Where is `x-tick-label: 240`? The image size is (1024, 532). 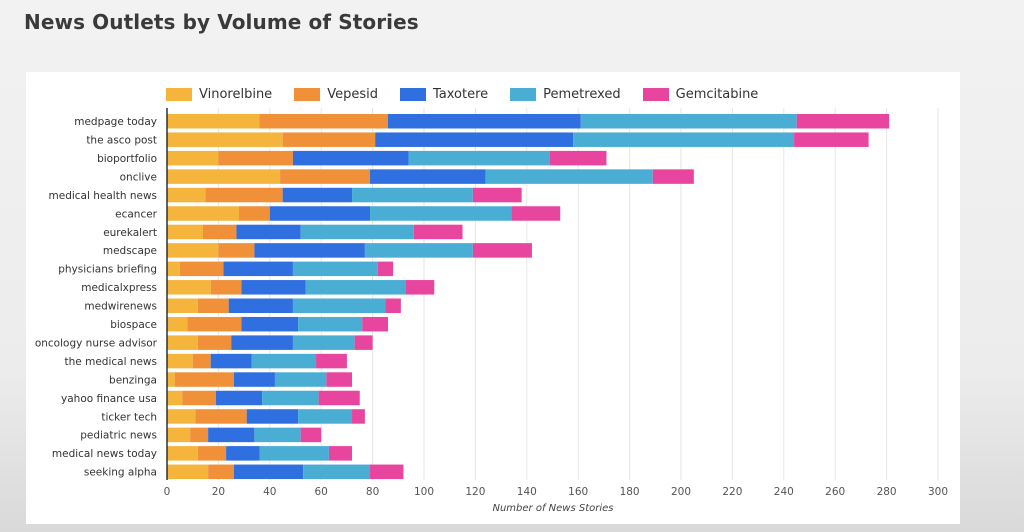 x-tick-label: 240 is located at coordinates (784, 492).